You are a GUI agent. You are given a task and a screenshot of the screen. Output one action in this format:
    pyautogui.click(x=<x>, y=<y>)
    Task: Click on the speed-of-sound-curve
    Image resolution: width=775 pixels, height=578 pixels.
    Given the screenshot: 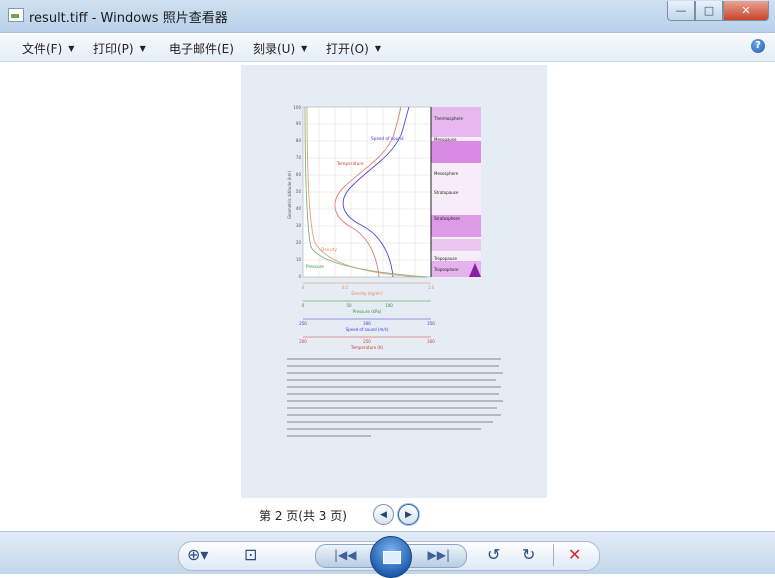 What is the action you would take?
    pyautogui.click(x=376, y=192)
    